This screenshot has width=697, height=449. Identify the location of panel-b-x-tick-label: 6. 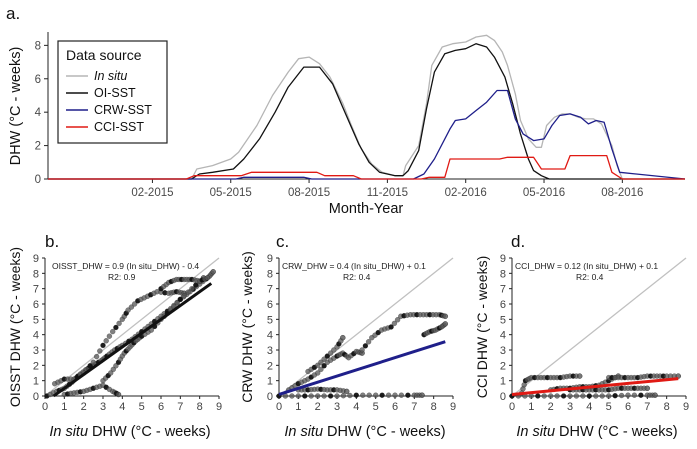
(161, 407).